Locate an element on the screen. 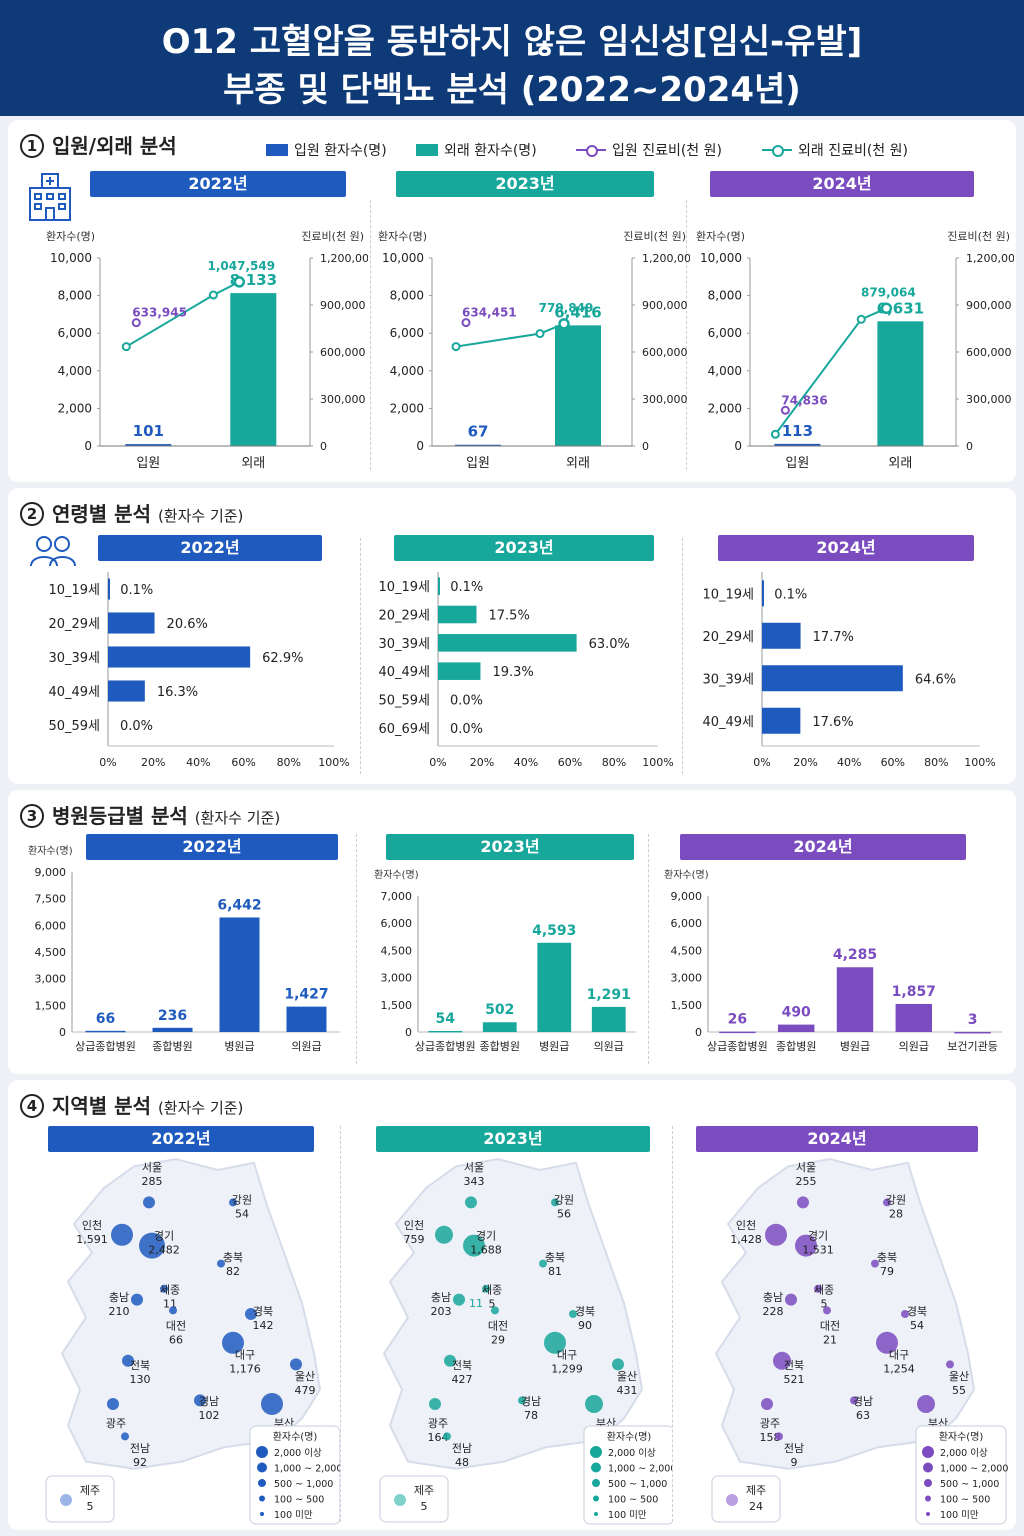  x-tick-label: 의원급 is located at coordinates (306, 1046).